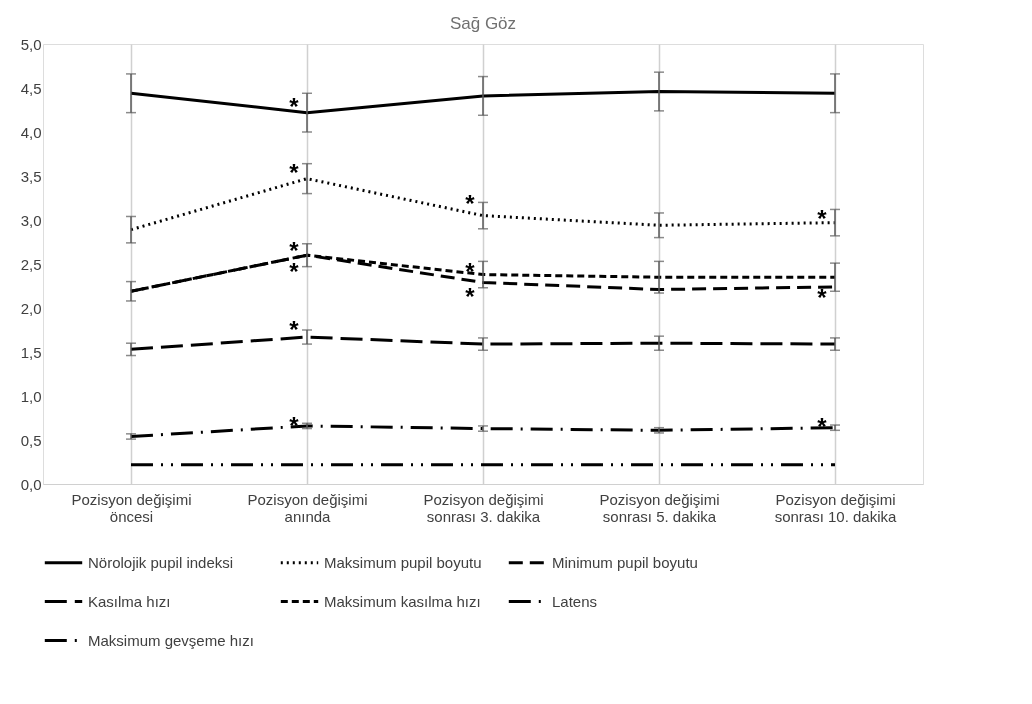 Image resolution: width=1032 pixels, height=704 pixels. What do you see at coordinates (402, 601) in the screenshot?
I see `legend-label: Maksimum kasılma hızı` at bounding box center [402, 601].